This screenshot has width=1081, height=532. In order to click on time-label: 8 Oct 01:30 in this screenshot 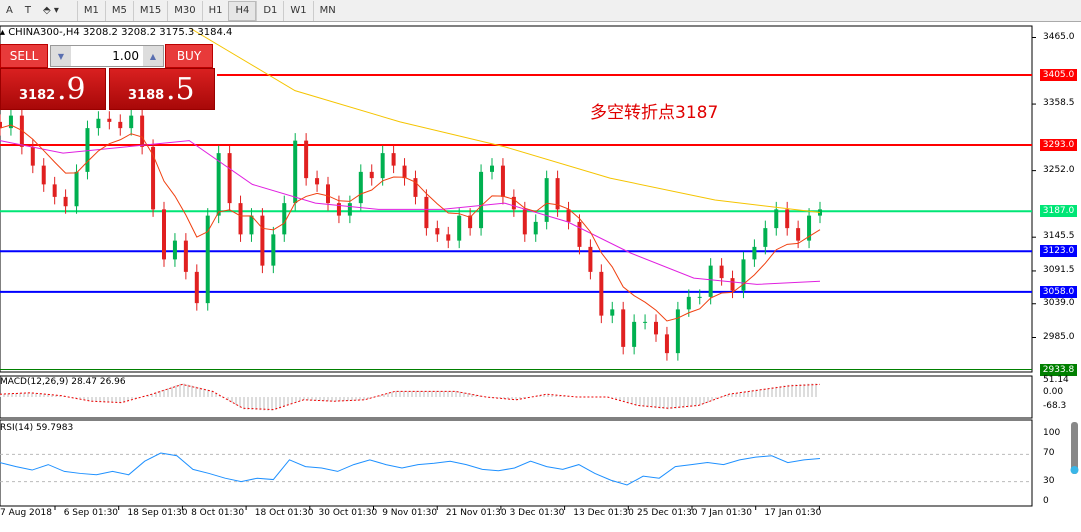, I will do `click(218, 513)`.